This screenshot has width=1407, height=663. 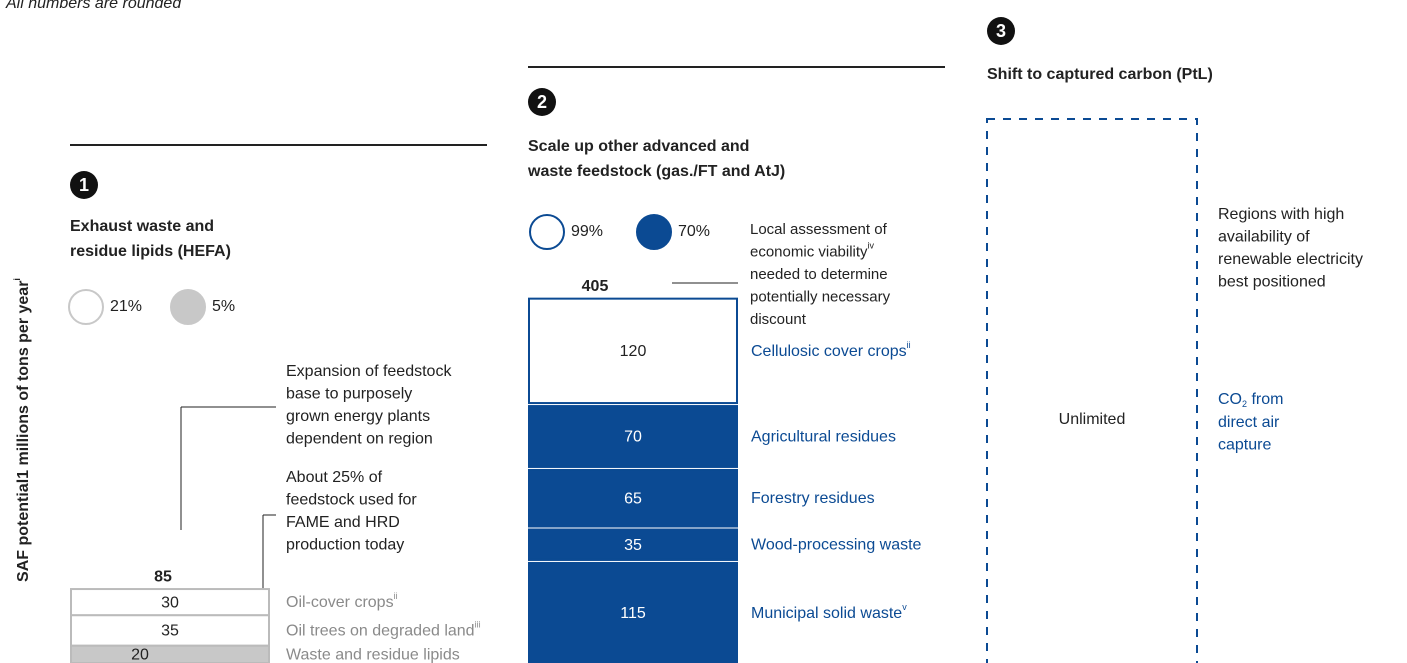 I want to click on annotation-line: discount, so click(x=778, y=319).